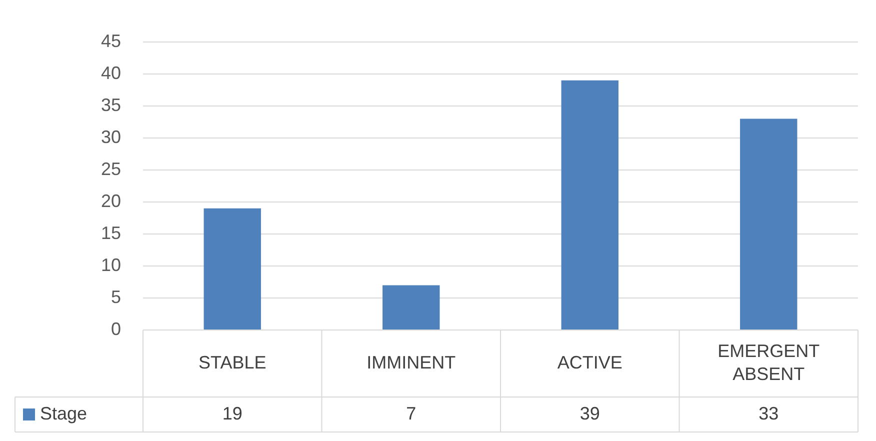 This screenshot has width=876, height=441. Describe the element at coordinates (590, 413) in the screenshot. I see `data-label: 39` at that location.